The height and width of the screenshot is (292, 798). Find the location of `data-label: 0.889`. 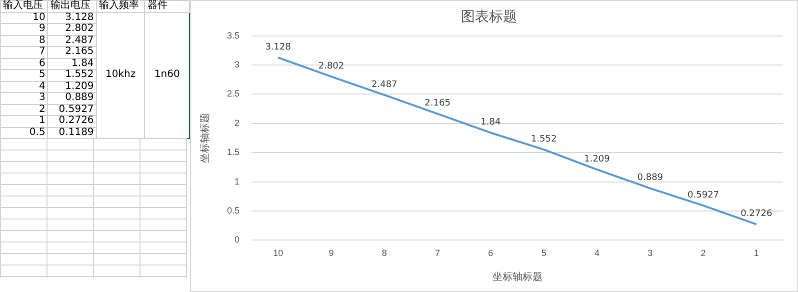

data-label: 0.889 is located at coordinates (650, 178).